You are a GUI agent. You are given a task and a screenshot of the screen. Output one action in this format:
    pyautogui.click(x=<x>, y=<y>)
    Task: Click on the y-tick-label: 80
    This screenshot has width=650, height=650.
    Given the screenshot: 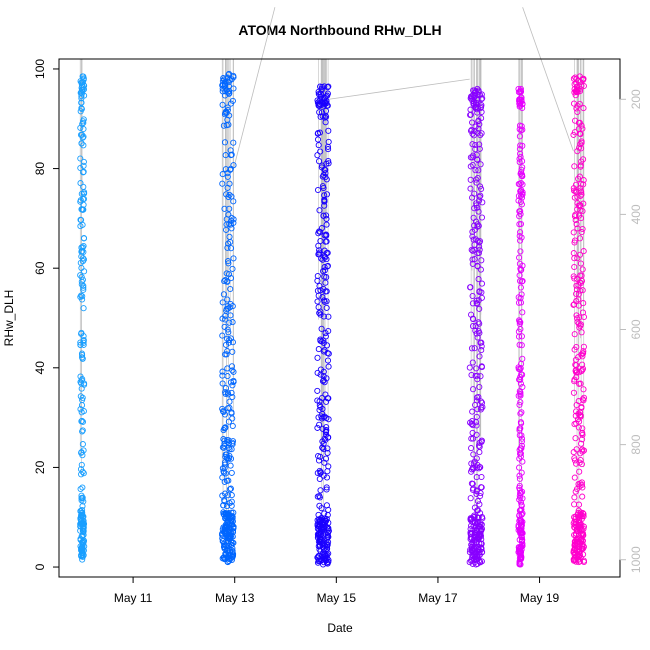 What is the action you would take?
    pyautogui.click(x=40, y=169)
    